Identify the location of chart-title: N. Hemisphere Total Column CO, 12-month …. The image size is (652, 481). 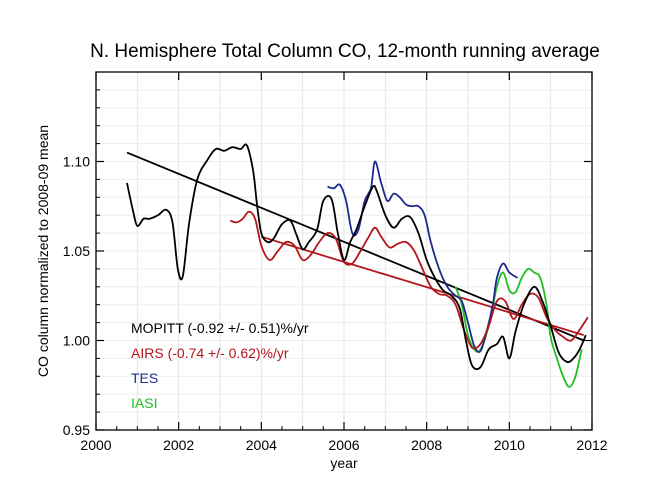
(345, 51).